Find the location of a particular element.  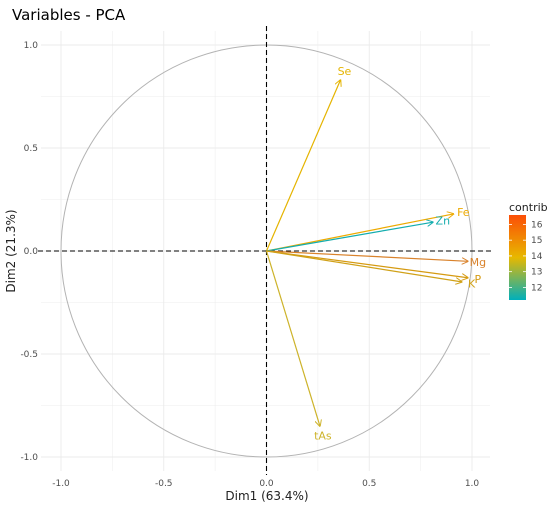

x-tick-label: -0.5 is located at coordinates (164, 484).